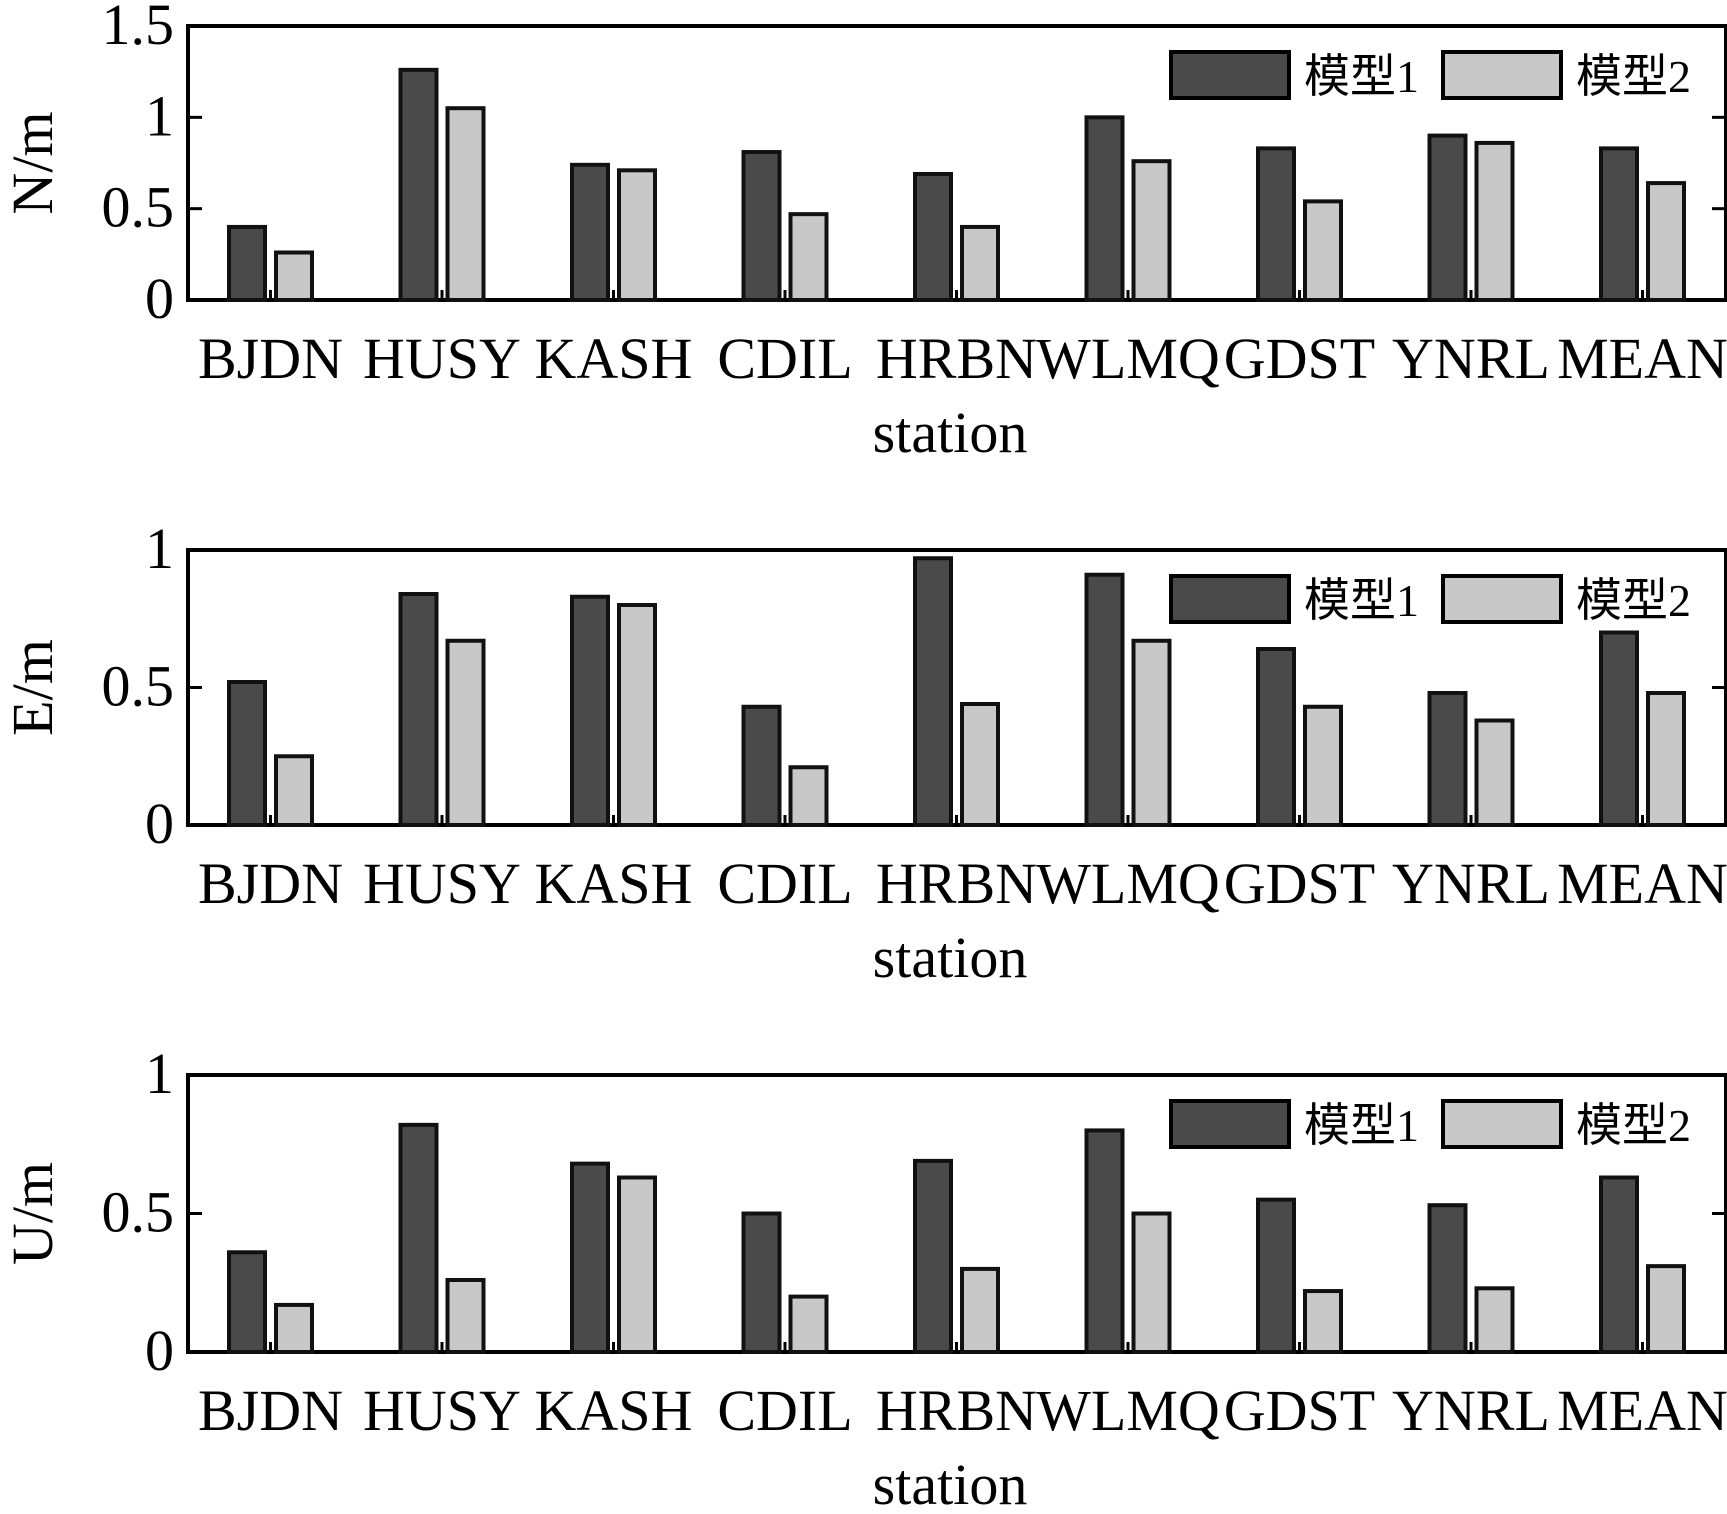  Describe the element at coordinates (32, 1213) in the screenshot. I see `y-axis-label: U/m` at that location.